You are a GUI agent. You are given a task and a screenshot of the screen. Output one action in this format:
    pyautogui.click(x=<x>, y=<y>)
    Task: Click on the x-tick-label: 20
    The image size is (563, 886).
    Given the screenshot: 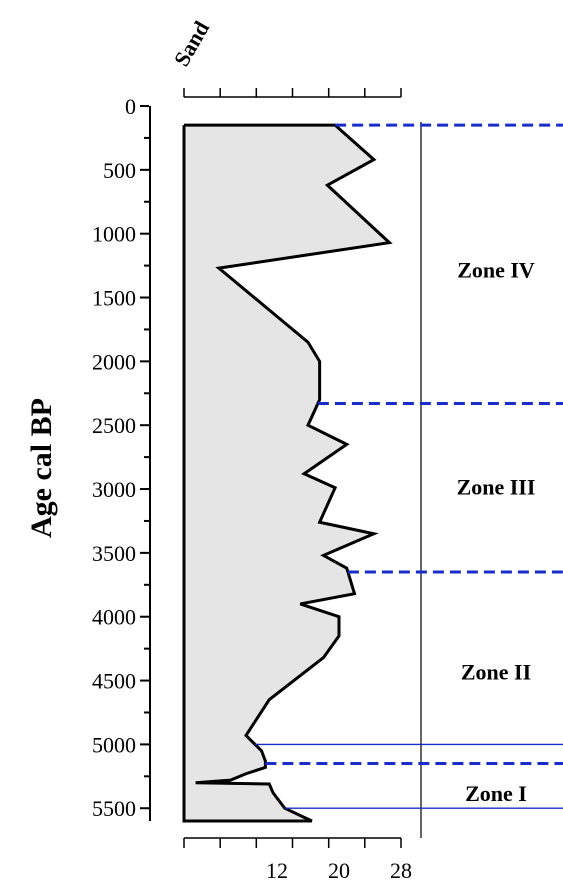 What is the action you would take?
    pyautogui.click(x=339, y=870)
    